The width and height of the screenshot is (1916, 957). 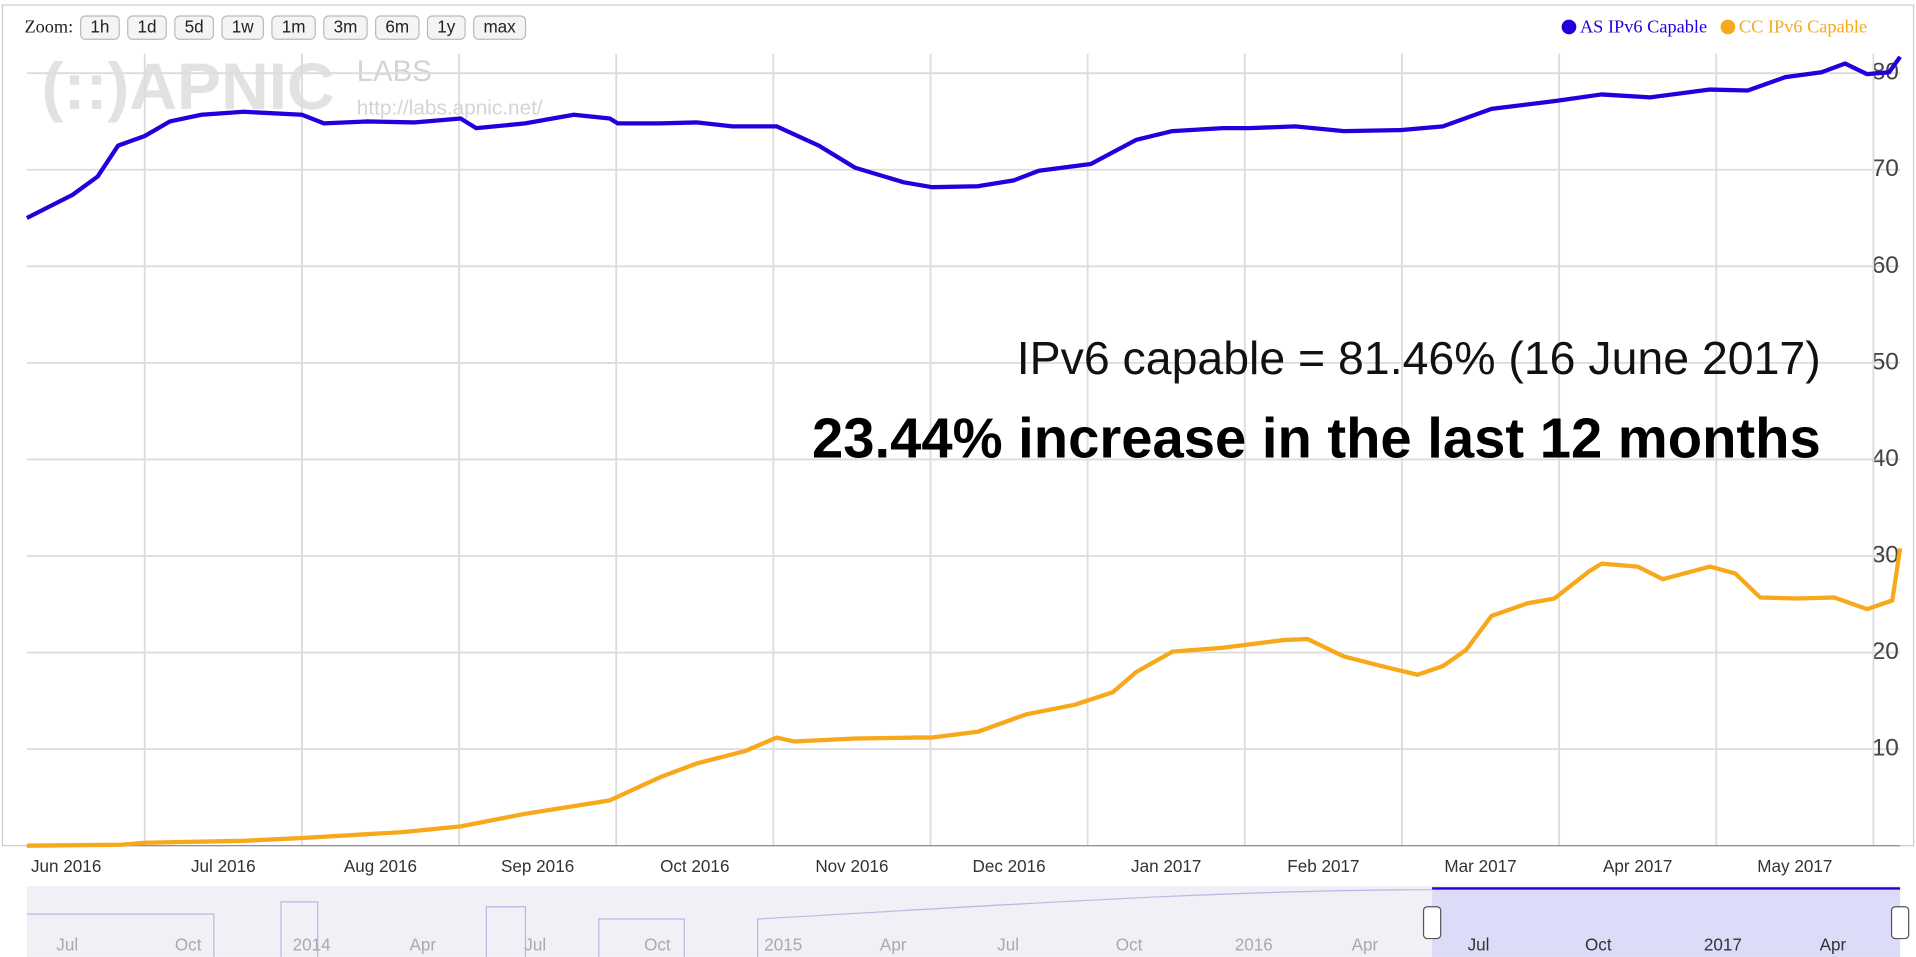 I want to click on legend: AS IPv6 Capable CC IPv6 Capable, so click(x=1714, y=26).